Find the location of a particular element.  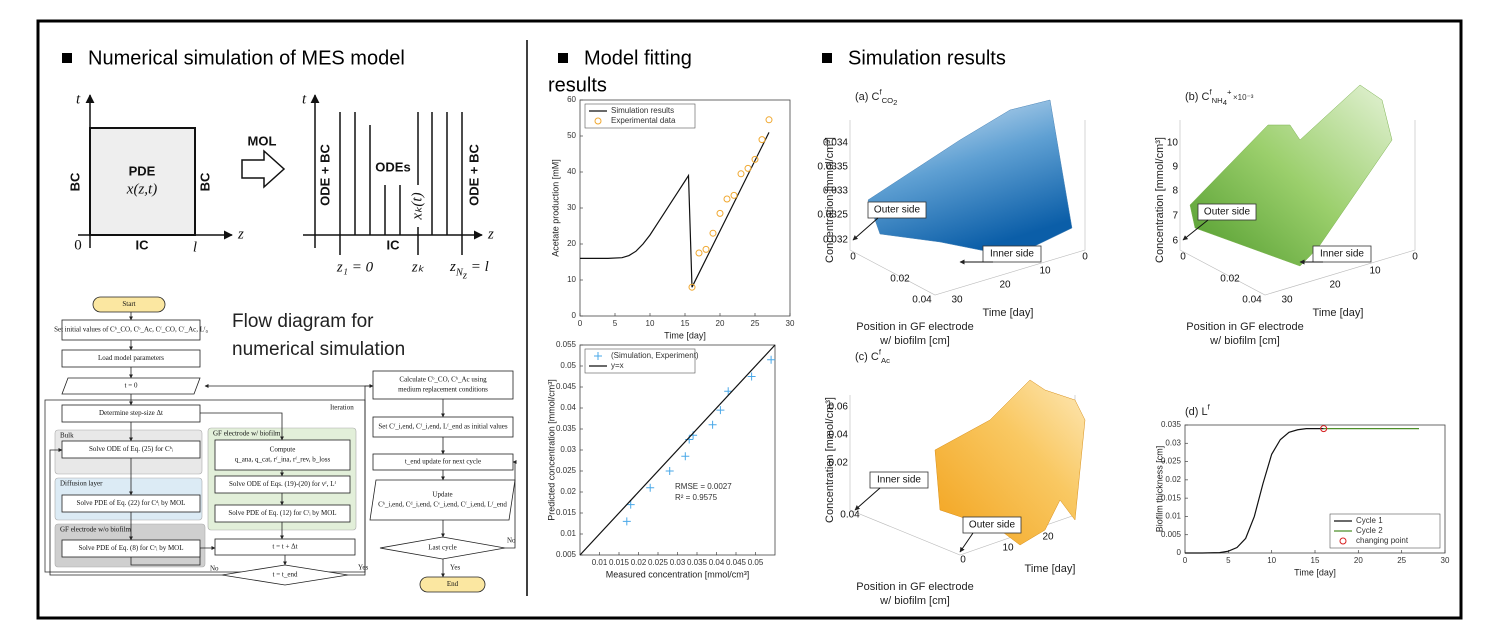

label: zₖ is located at coordinates (418, 267).